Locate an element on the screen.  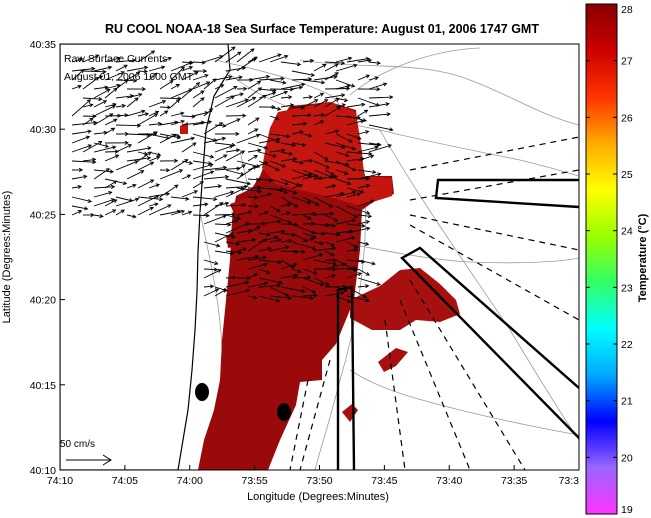
colorbar-tick-label: 20 is located at coordinates (627, 458).